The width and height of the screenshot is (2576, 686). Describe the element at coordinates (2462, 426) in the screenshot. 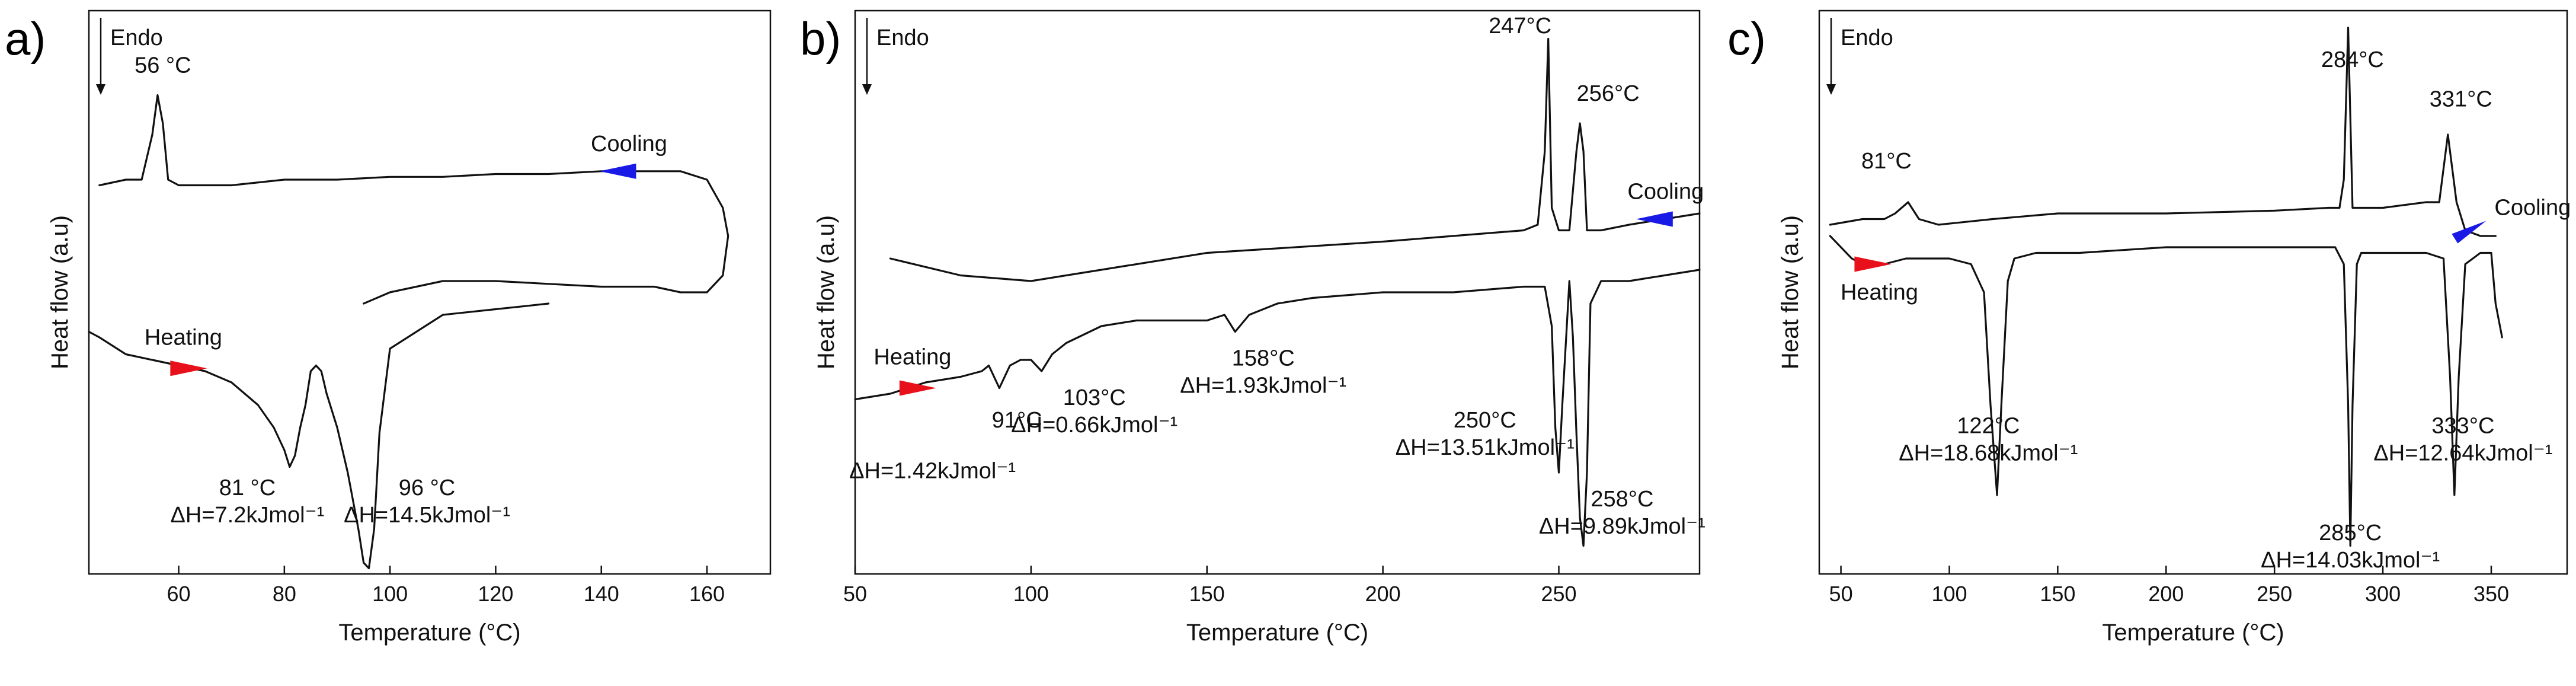

I see `annotation-peak333: 333°C` at that location.